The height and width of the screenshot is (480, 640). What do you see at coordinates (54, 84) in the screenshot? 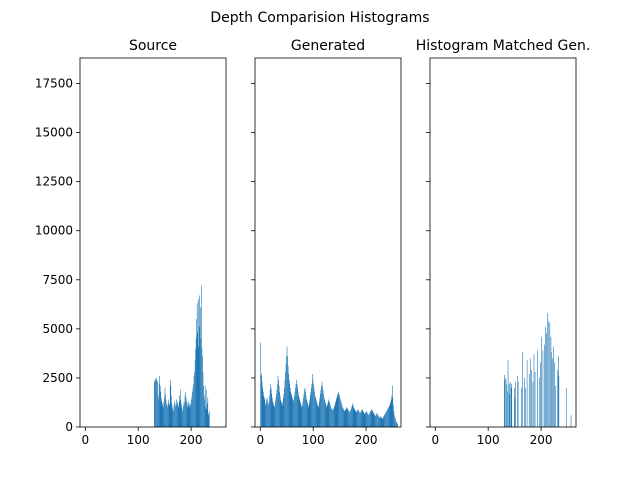
I see `y-tick-label: 17500` at bounding box center [54, 84].